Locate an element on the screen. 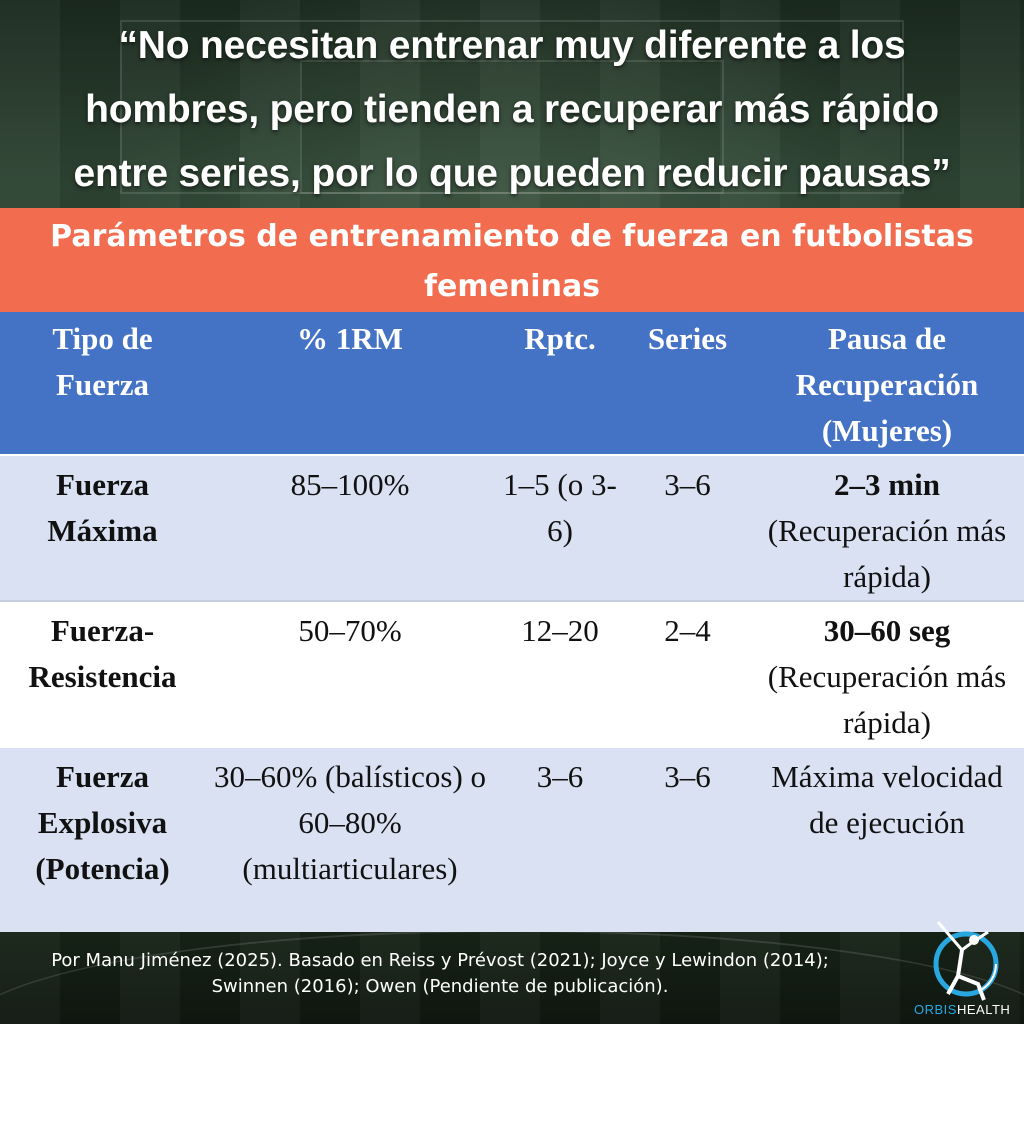 This screenshot has height=1134, width=1024. cell-reps: 1–5 (o 3-6) is located at coordinates (560, 527).